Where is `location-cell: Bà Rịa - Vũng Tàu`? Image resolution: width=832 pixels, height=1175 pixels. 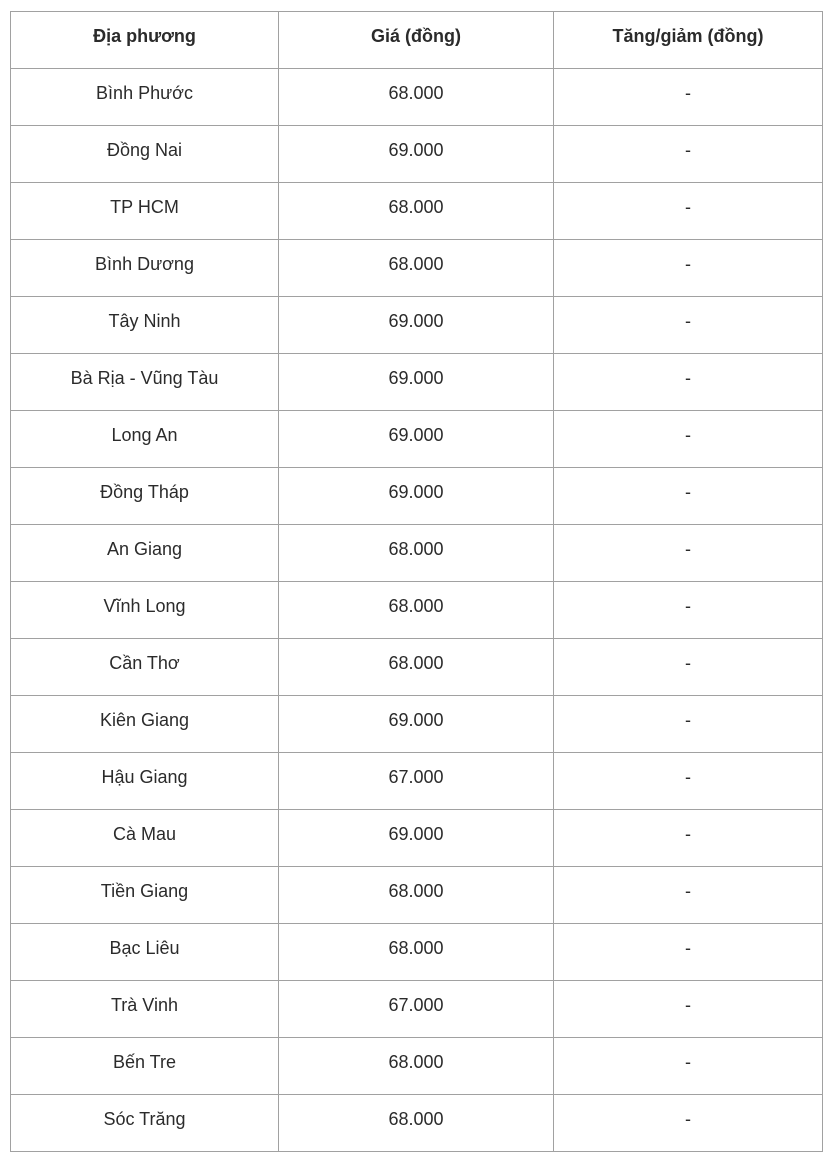
location-cell: Bà Rịa - Vũng Tàu is located at coordinates (144, 382).